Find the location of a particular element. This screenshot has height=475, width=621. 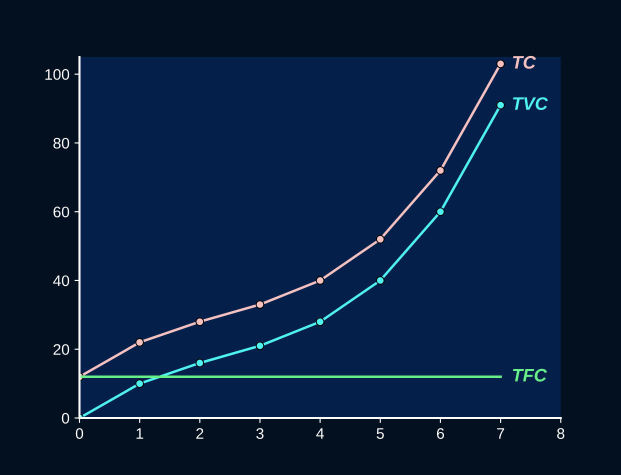

y-tick-label: 0 is located at coordinates (66, 418).